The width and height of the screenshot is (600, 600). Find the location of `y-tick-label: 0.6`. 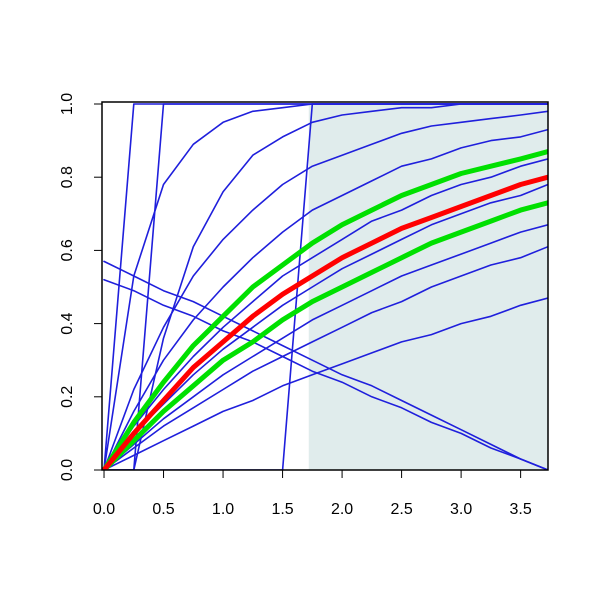

y-tick-label: 0.6 is located at coordinates (67, 250).